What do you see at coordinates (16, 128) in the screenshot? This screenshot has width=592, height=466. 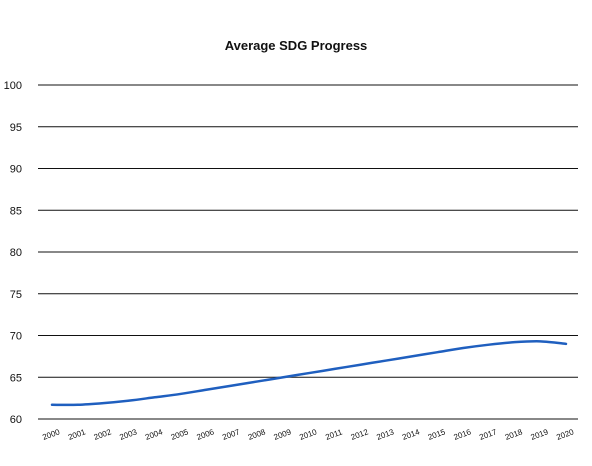 I see `y-tick-label: 95` at bounding box center [16, 128].